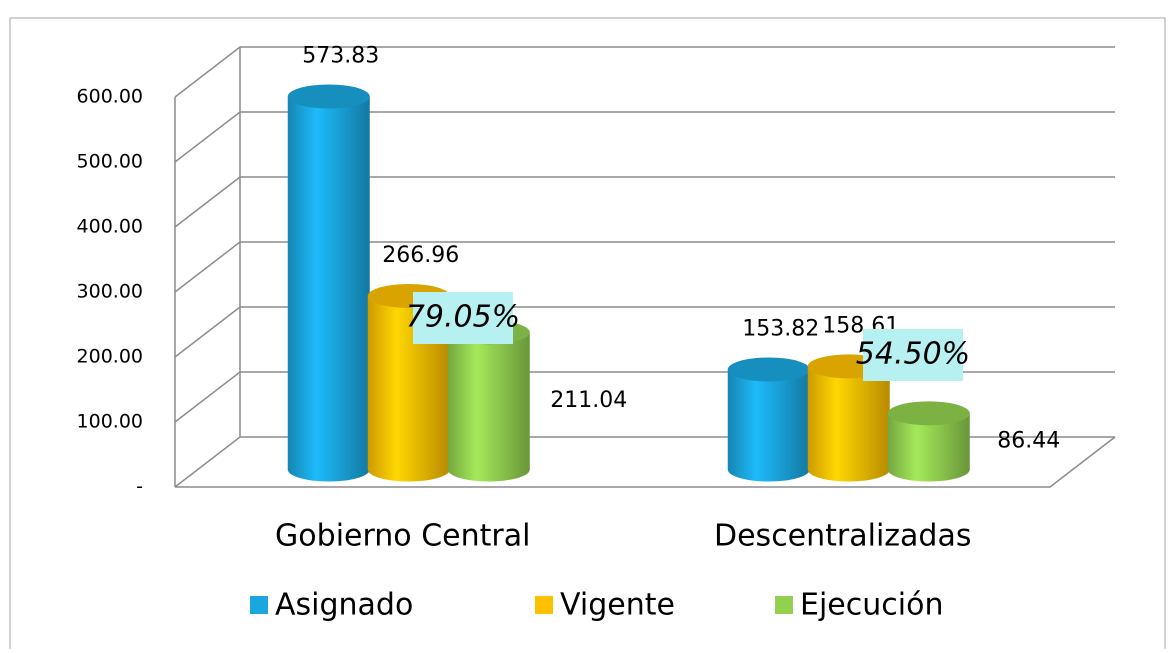 Image resolution: width=1175 pixels, height=653 pixels. Describe the element at coordinates (402, 536) in the screenshot. I see `x-tick-label: Gobierno Central` at that location.